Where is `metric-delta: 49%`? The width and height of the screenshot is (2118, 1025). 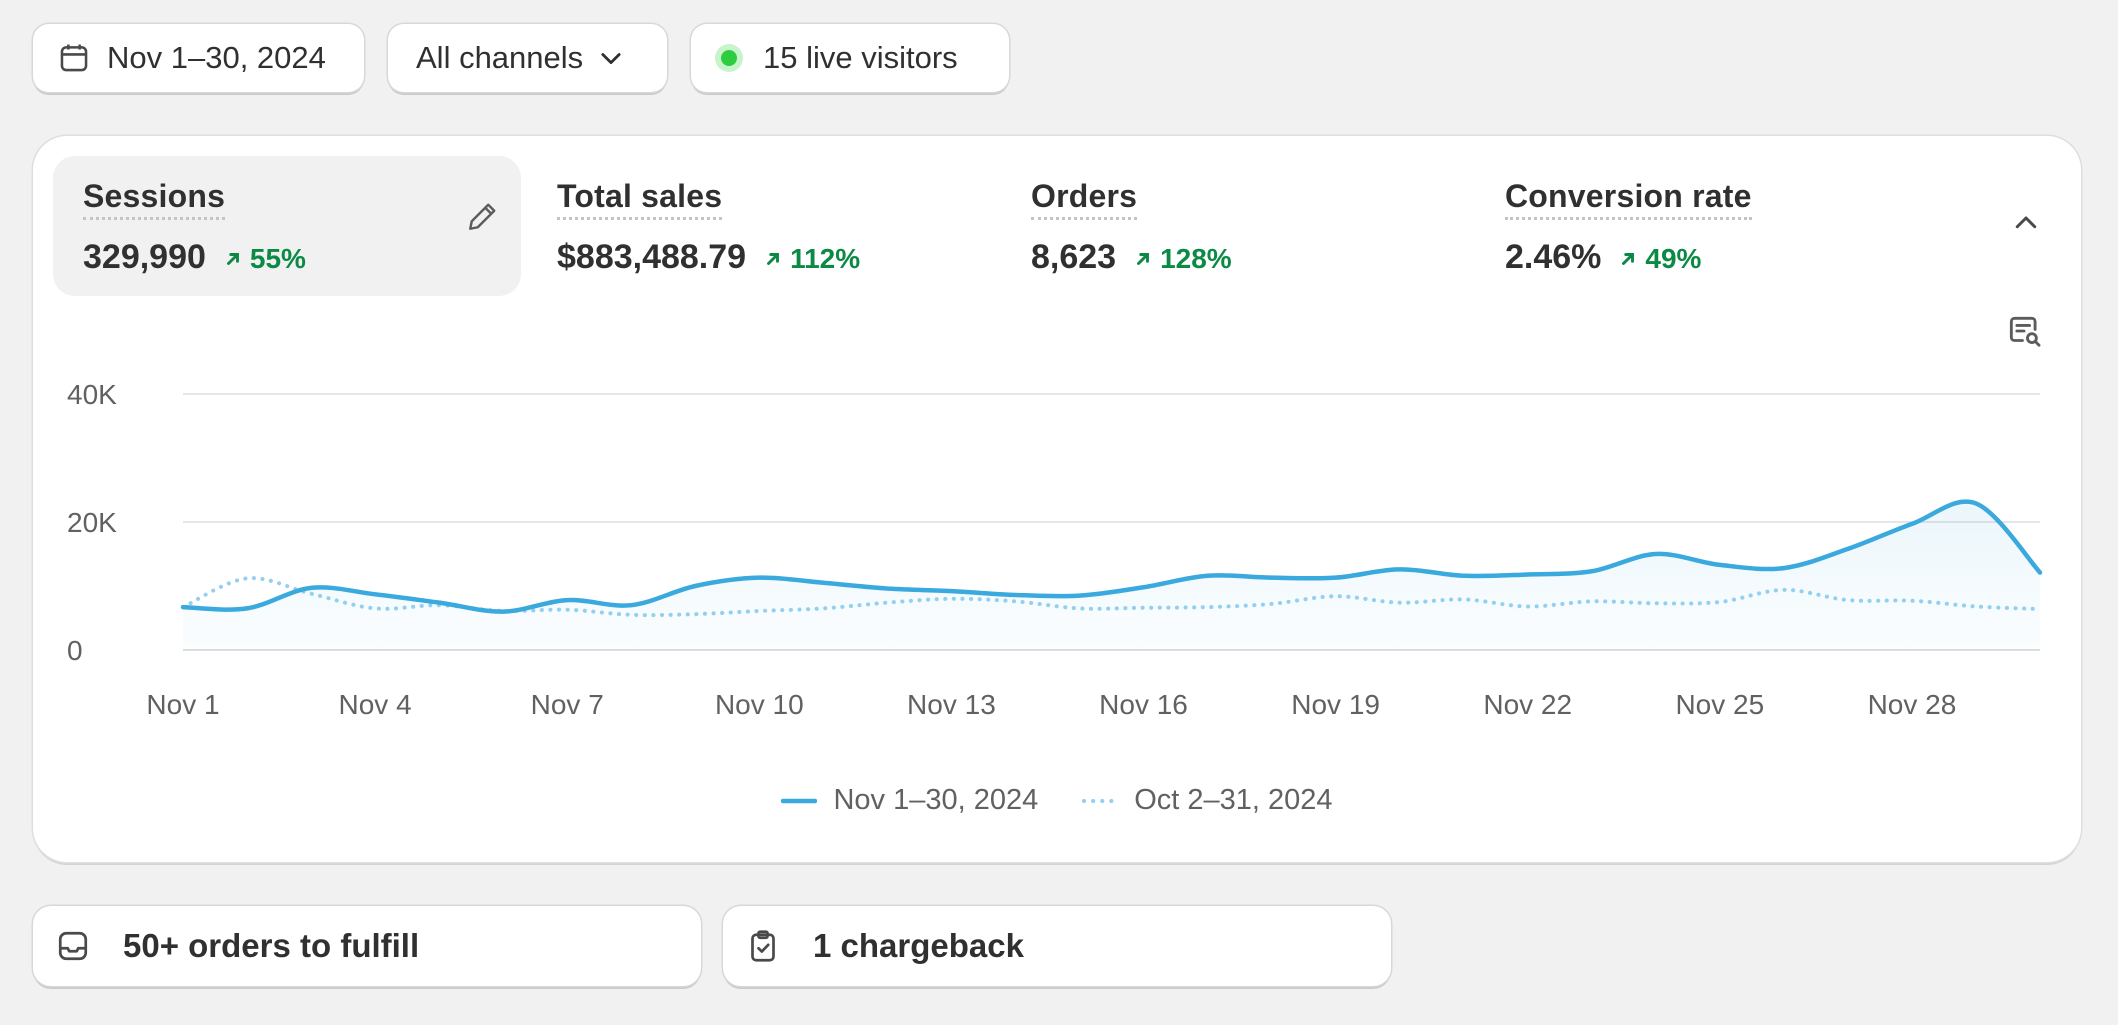 metric-delta: 49% is located at coordinates (1660, 259).